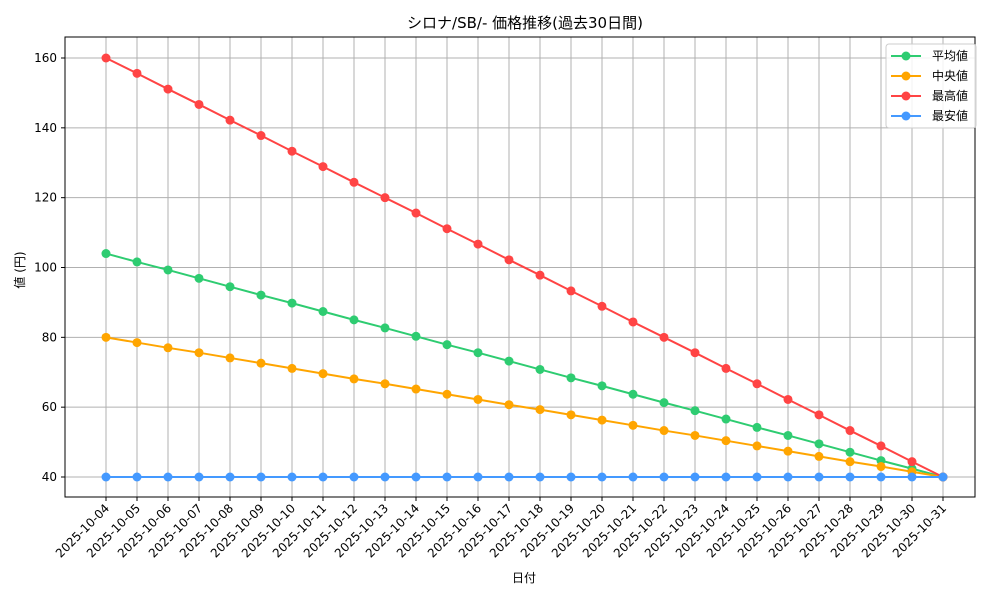  Describe the element at coordinates (929, 95) in the screenshot. I see `legend-item: 最高値` at that location.